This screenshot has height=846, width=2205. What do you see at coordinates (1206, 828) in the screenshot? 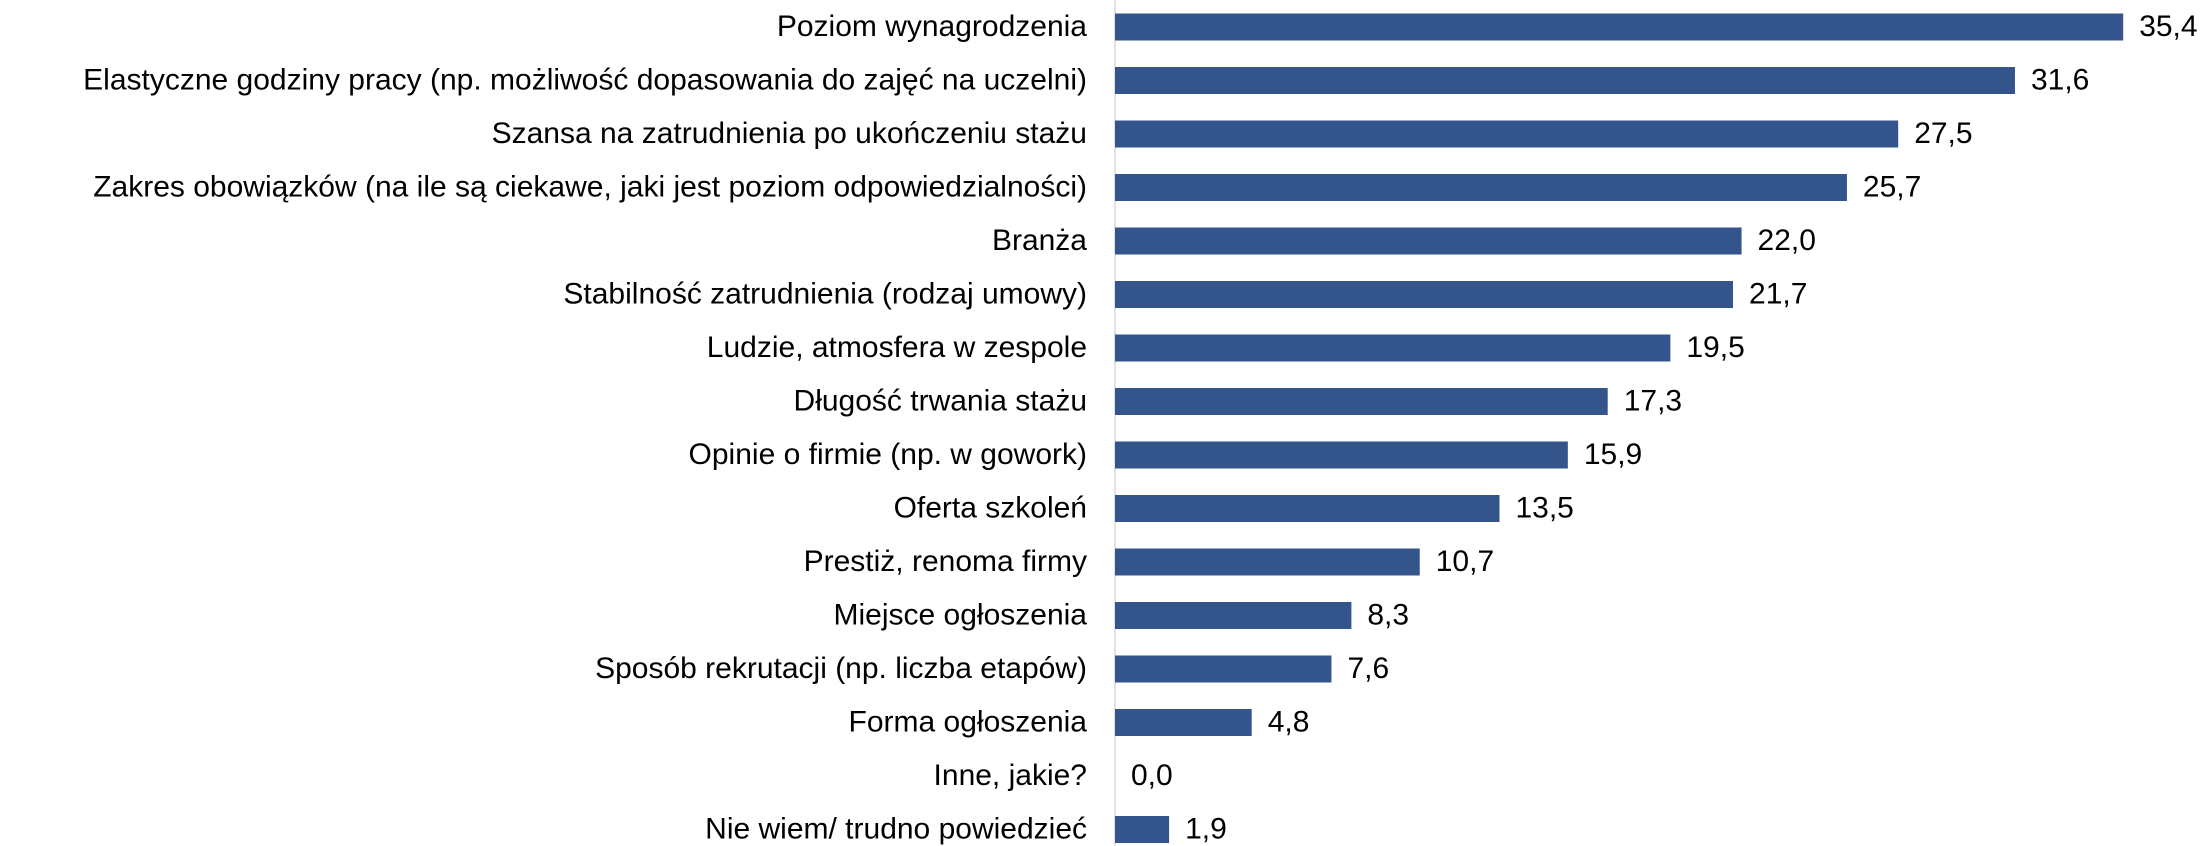
I see `value-label: 1,9` at bounding box center [1206, 828].